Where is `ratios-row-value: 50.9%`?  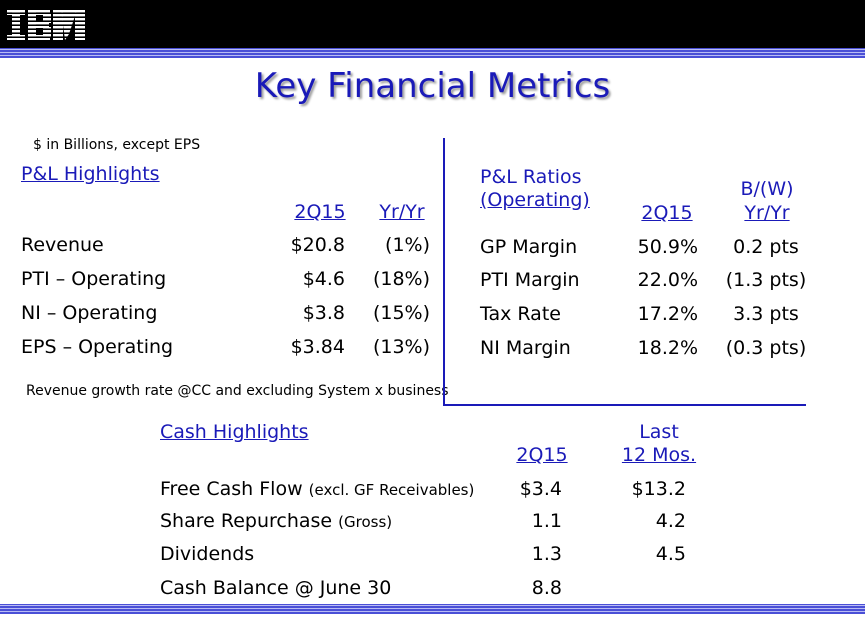
ratios-row-value: 50.9% is located at coordinates (667, 247).